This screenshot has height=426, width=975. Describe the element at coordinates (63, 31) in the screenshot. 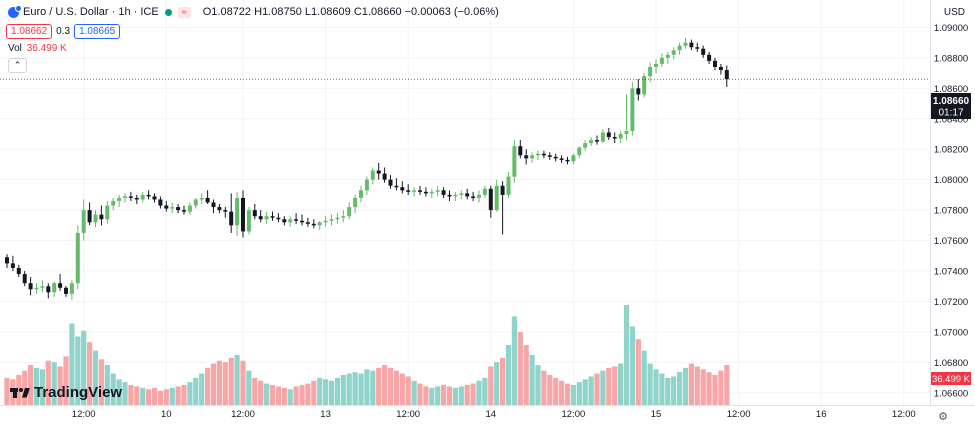

I see `trade-buttons: 1.08662 0.3 1.08665` at that location.